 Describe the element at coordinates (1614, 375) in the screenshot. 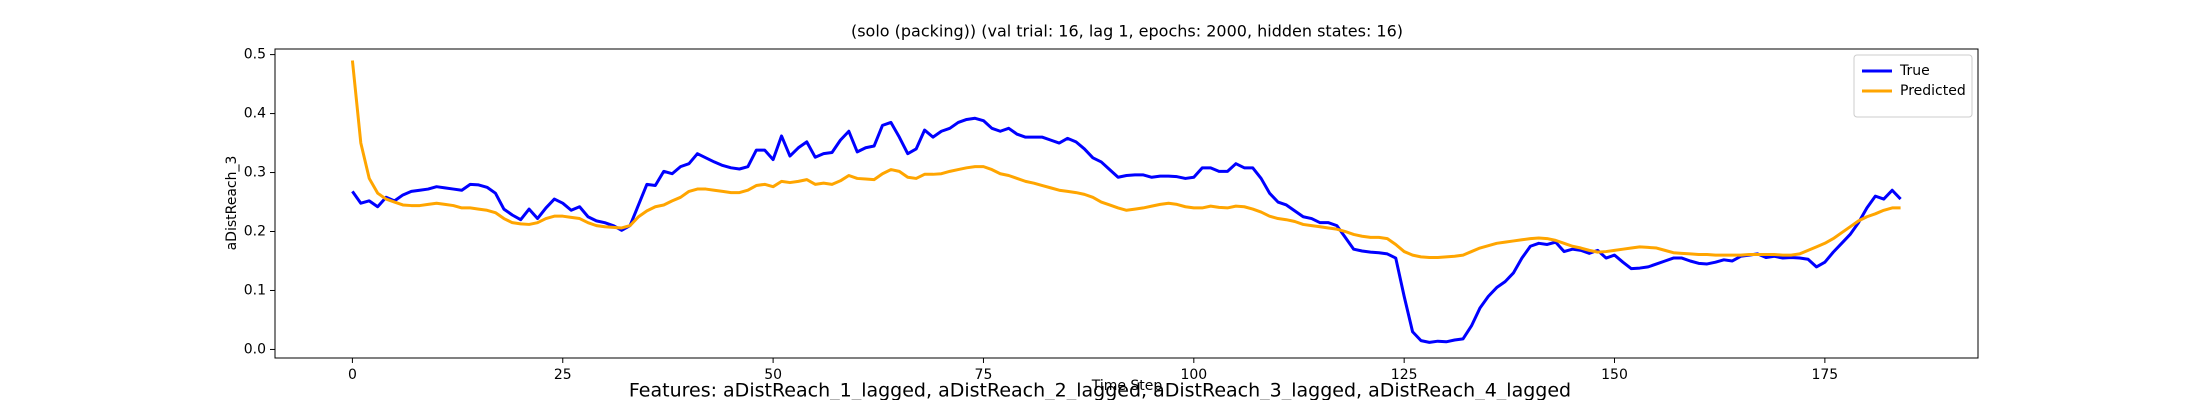

I see `x-tick-label: 150` at that location.